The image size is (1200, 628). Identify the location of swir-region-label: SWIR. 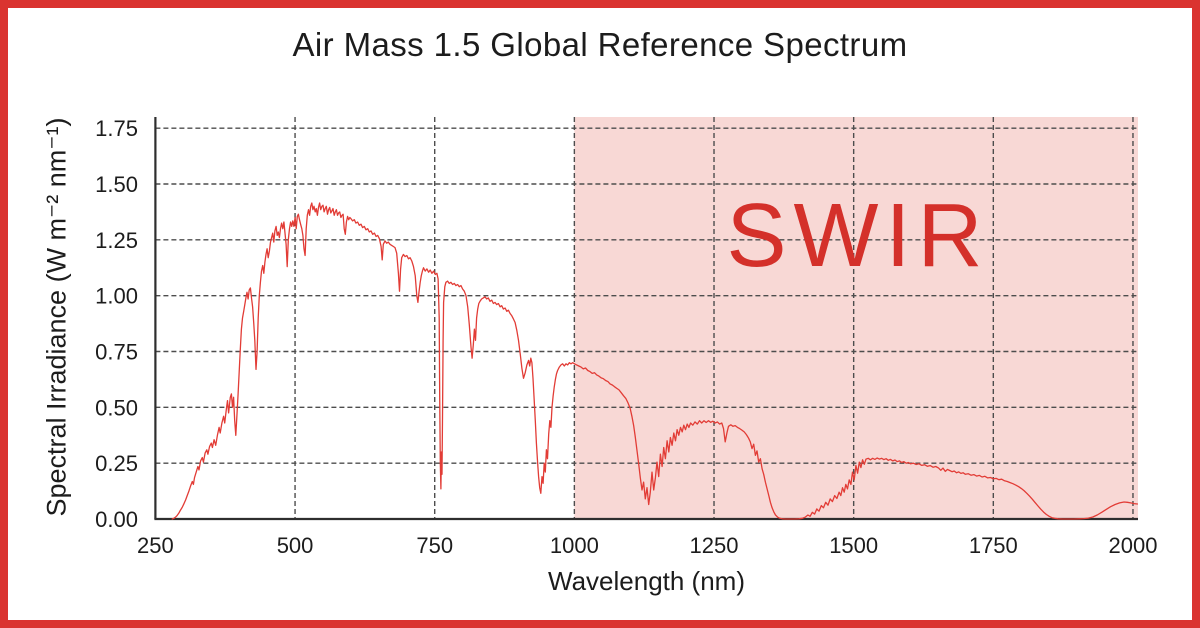
(858, 236).